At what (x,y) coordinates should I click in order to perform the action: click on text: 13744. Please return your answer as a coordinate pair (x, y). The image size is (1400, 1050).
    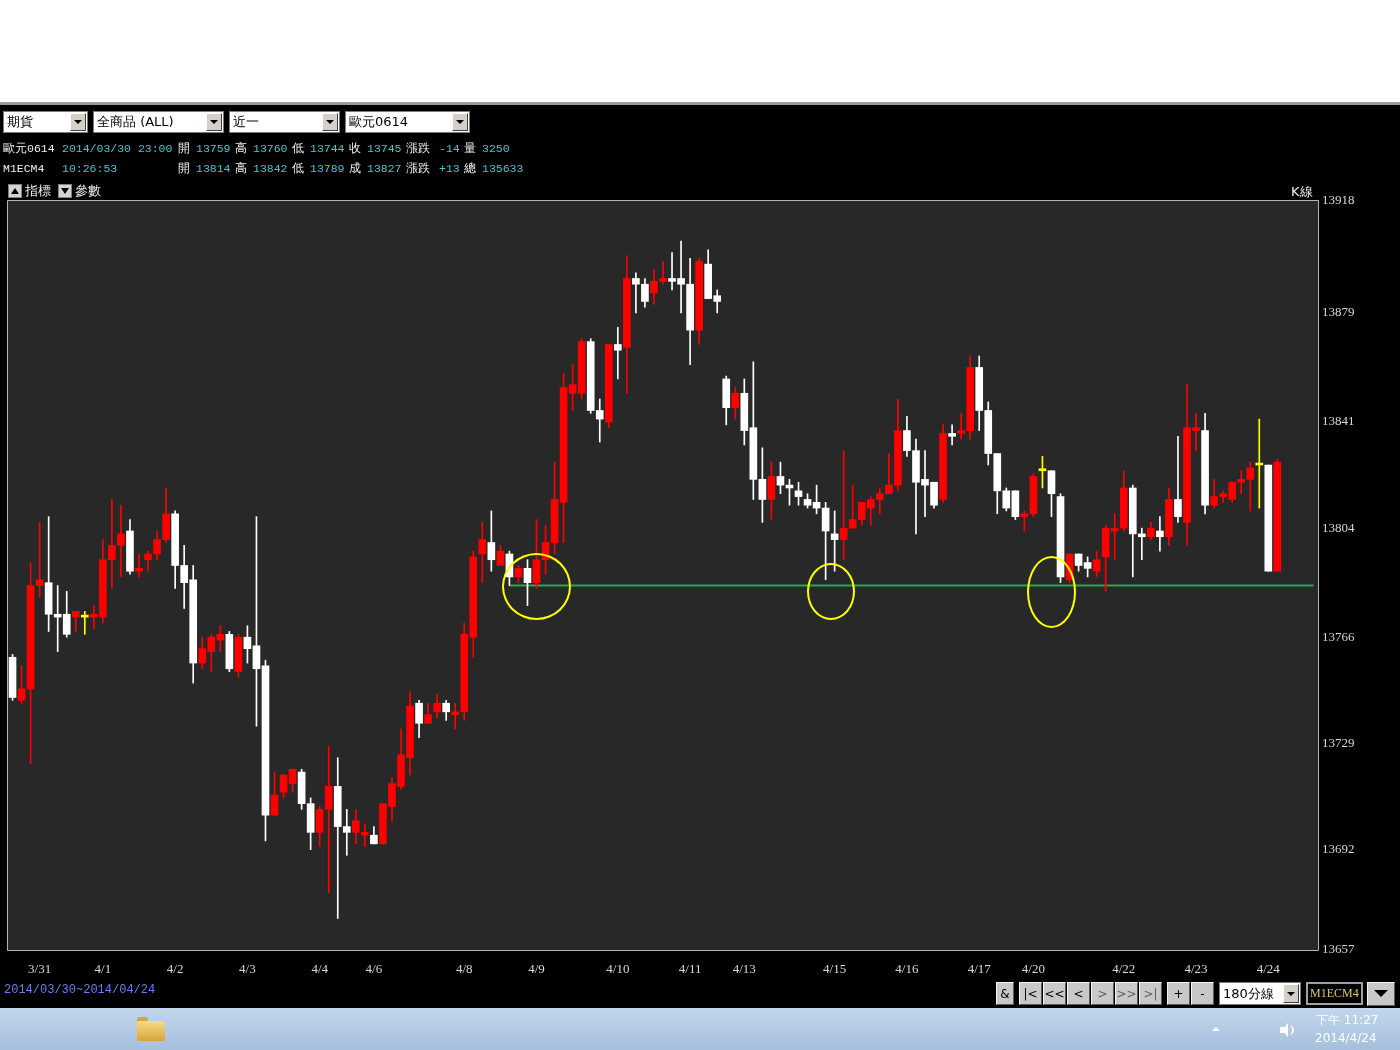
    Looking at the image, I should click on (327, 148).